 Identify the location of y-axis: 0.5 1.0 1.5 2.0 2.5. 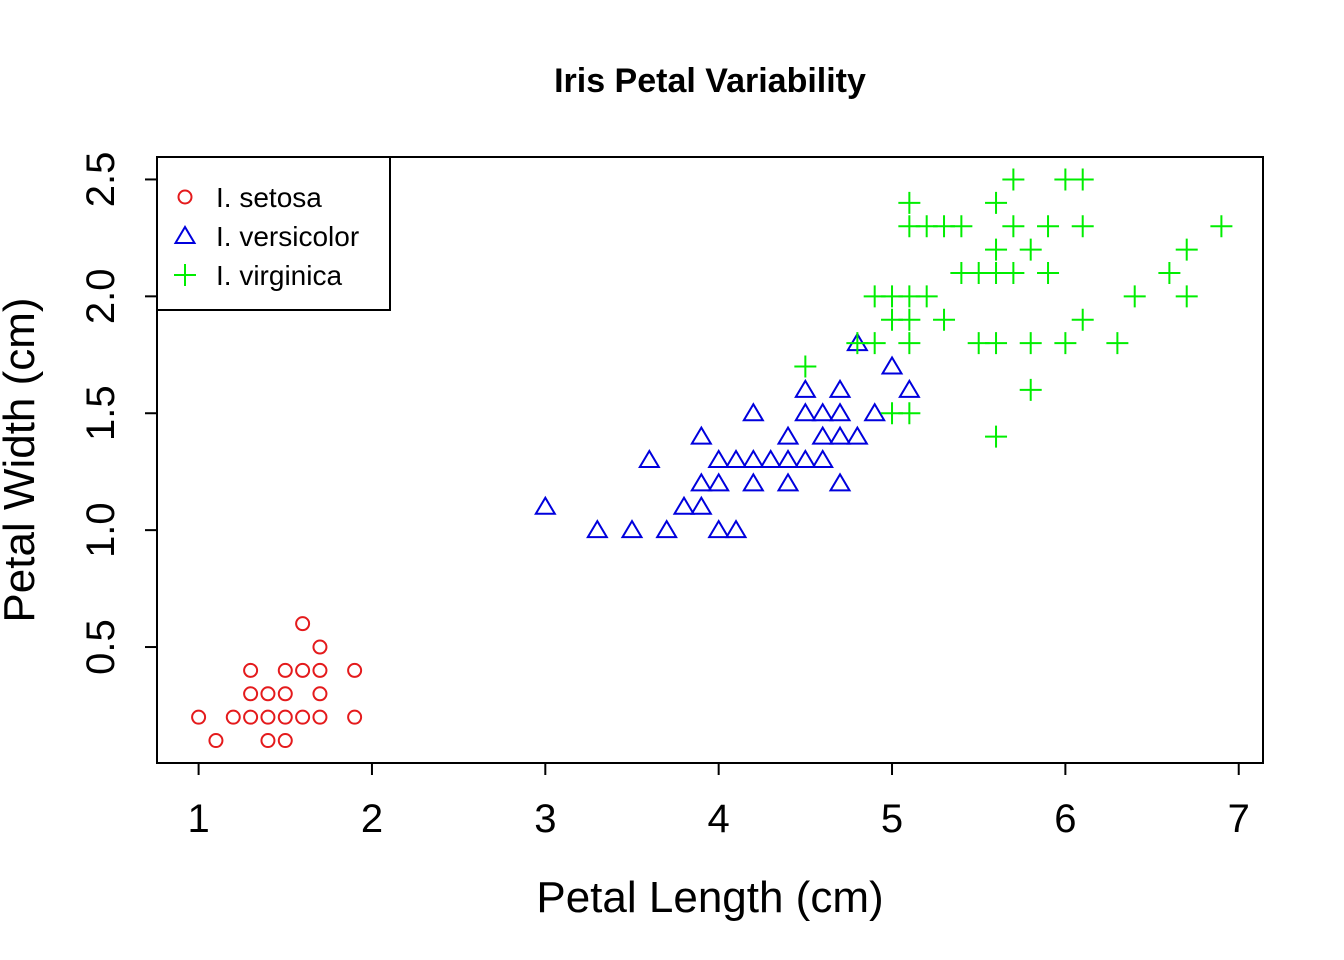
(118, 413).